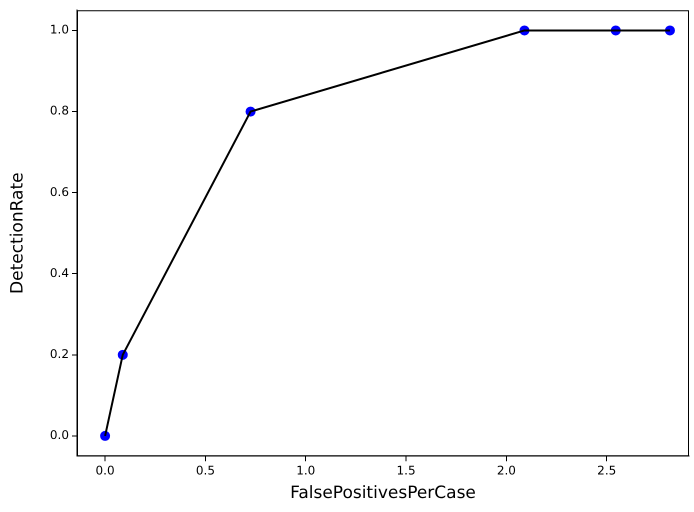 The height and width of the screenshot is (512, 694). I want to click on y-tick-label: 1.0, so click(59, 29).